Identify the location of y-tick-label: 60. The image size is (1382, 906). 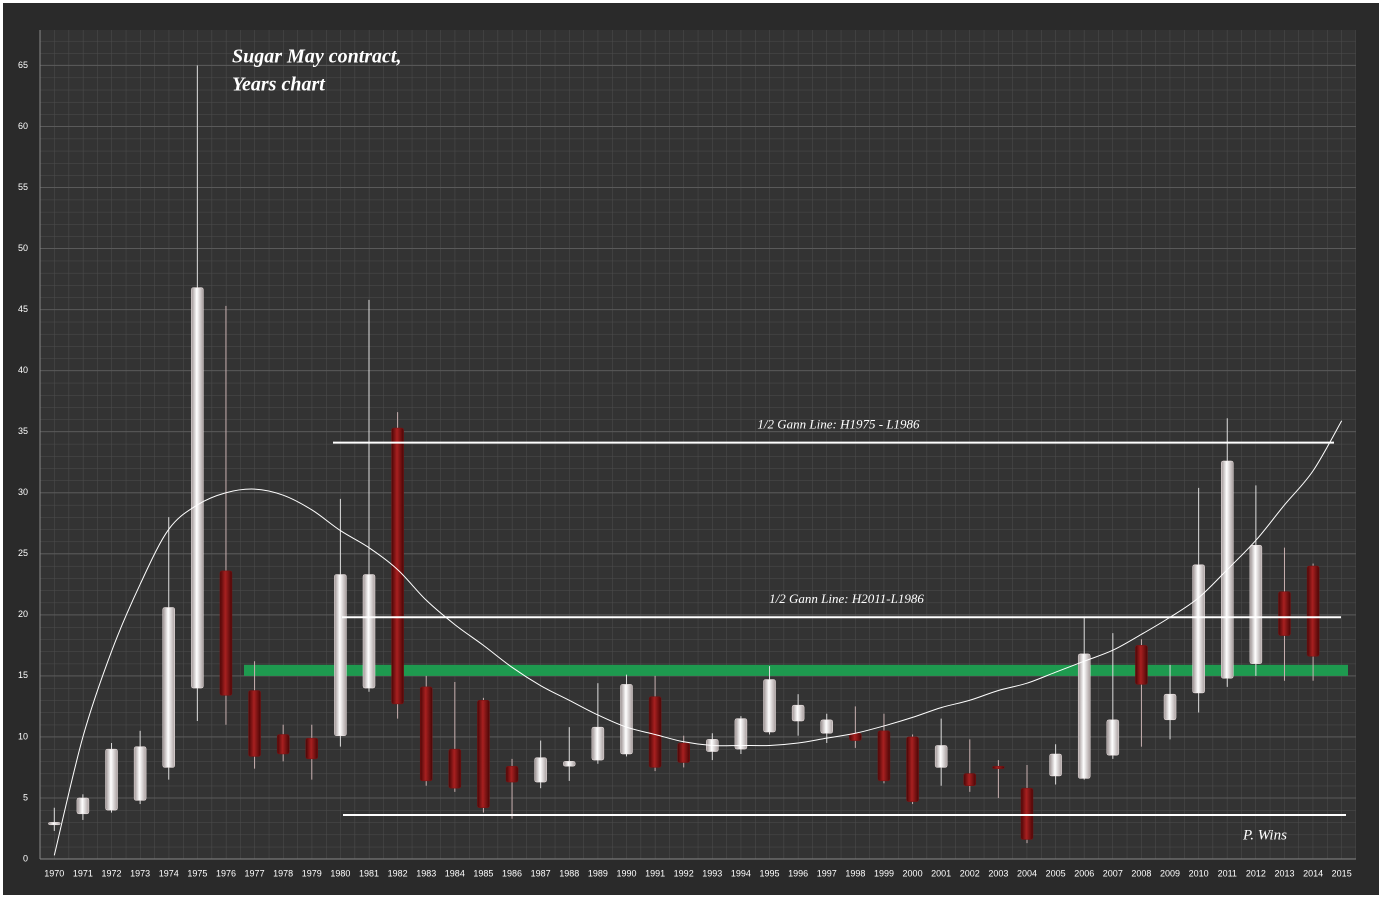
(23, 126).